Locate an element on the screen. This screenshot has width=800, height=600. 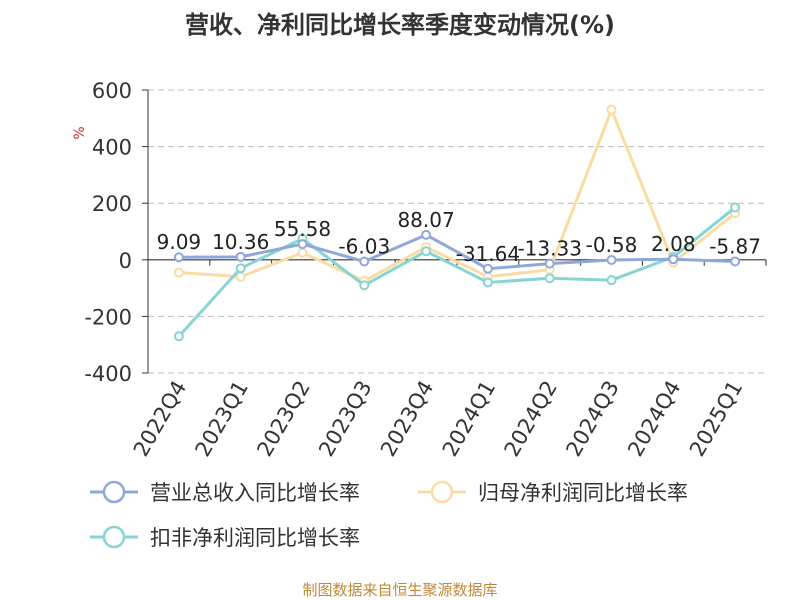
x-tick-label: 2024Q1 is located at coordinates (469, 419).